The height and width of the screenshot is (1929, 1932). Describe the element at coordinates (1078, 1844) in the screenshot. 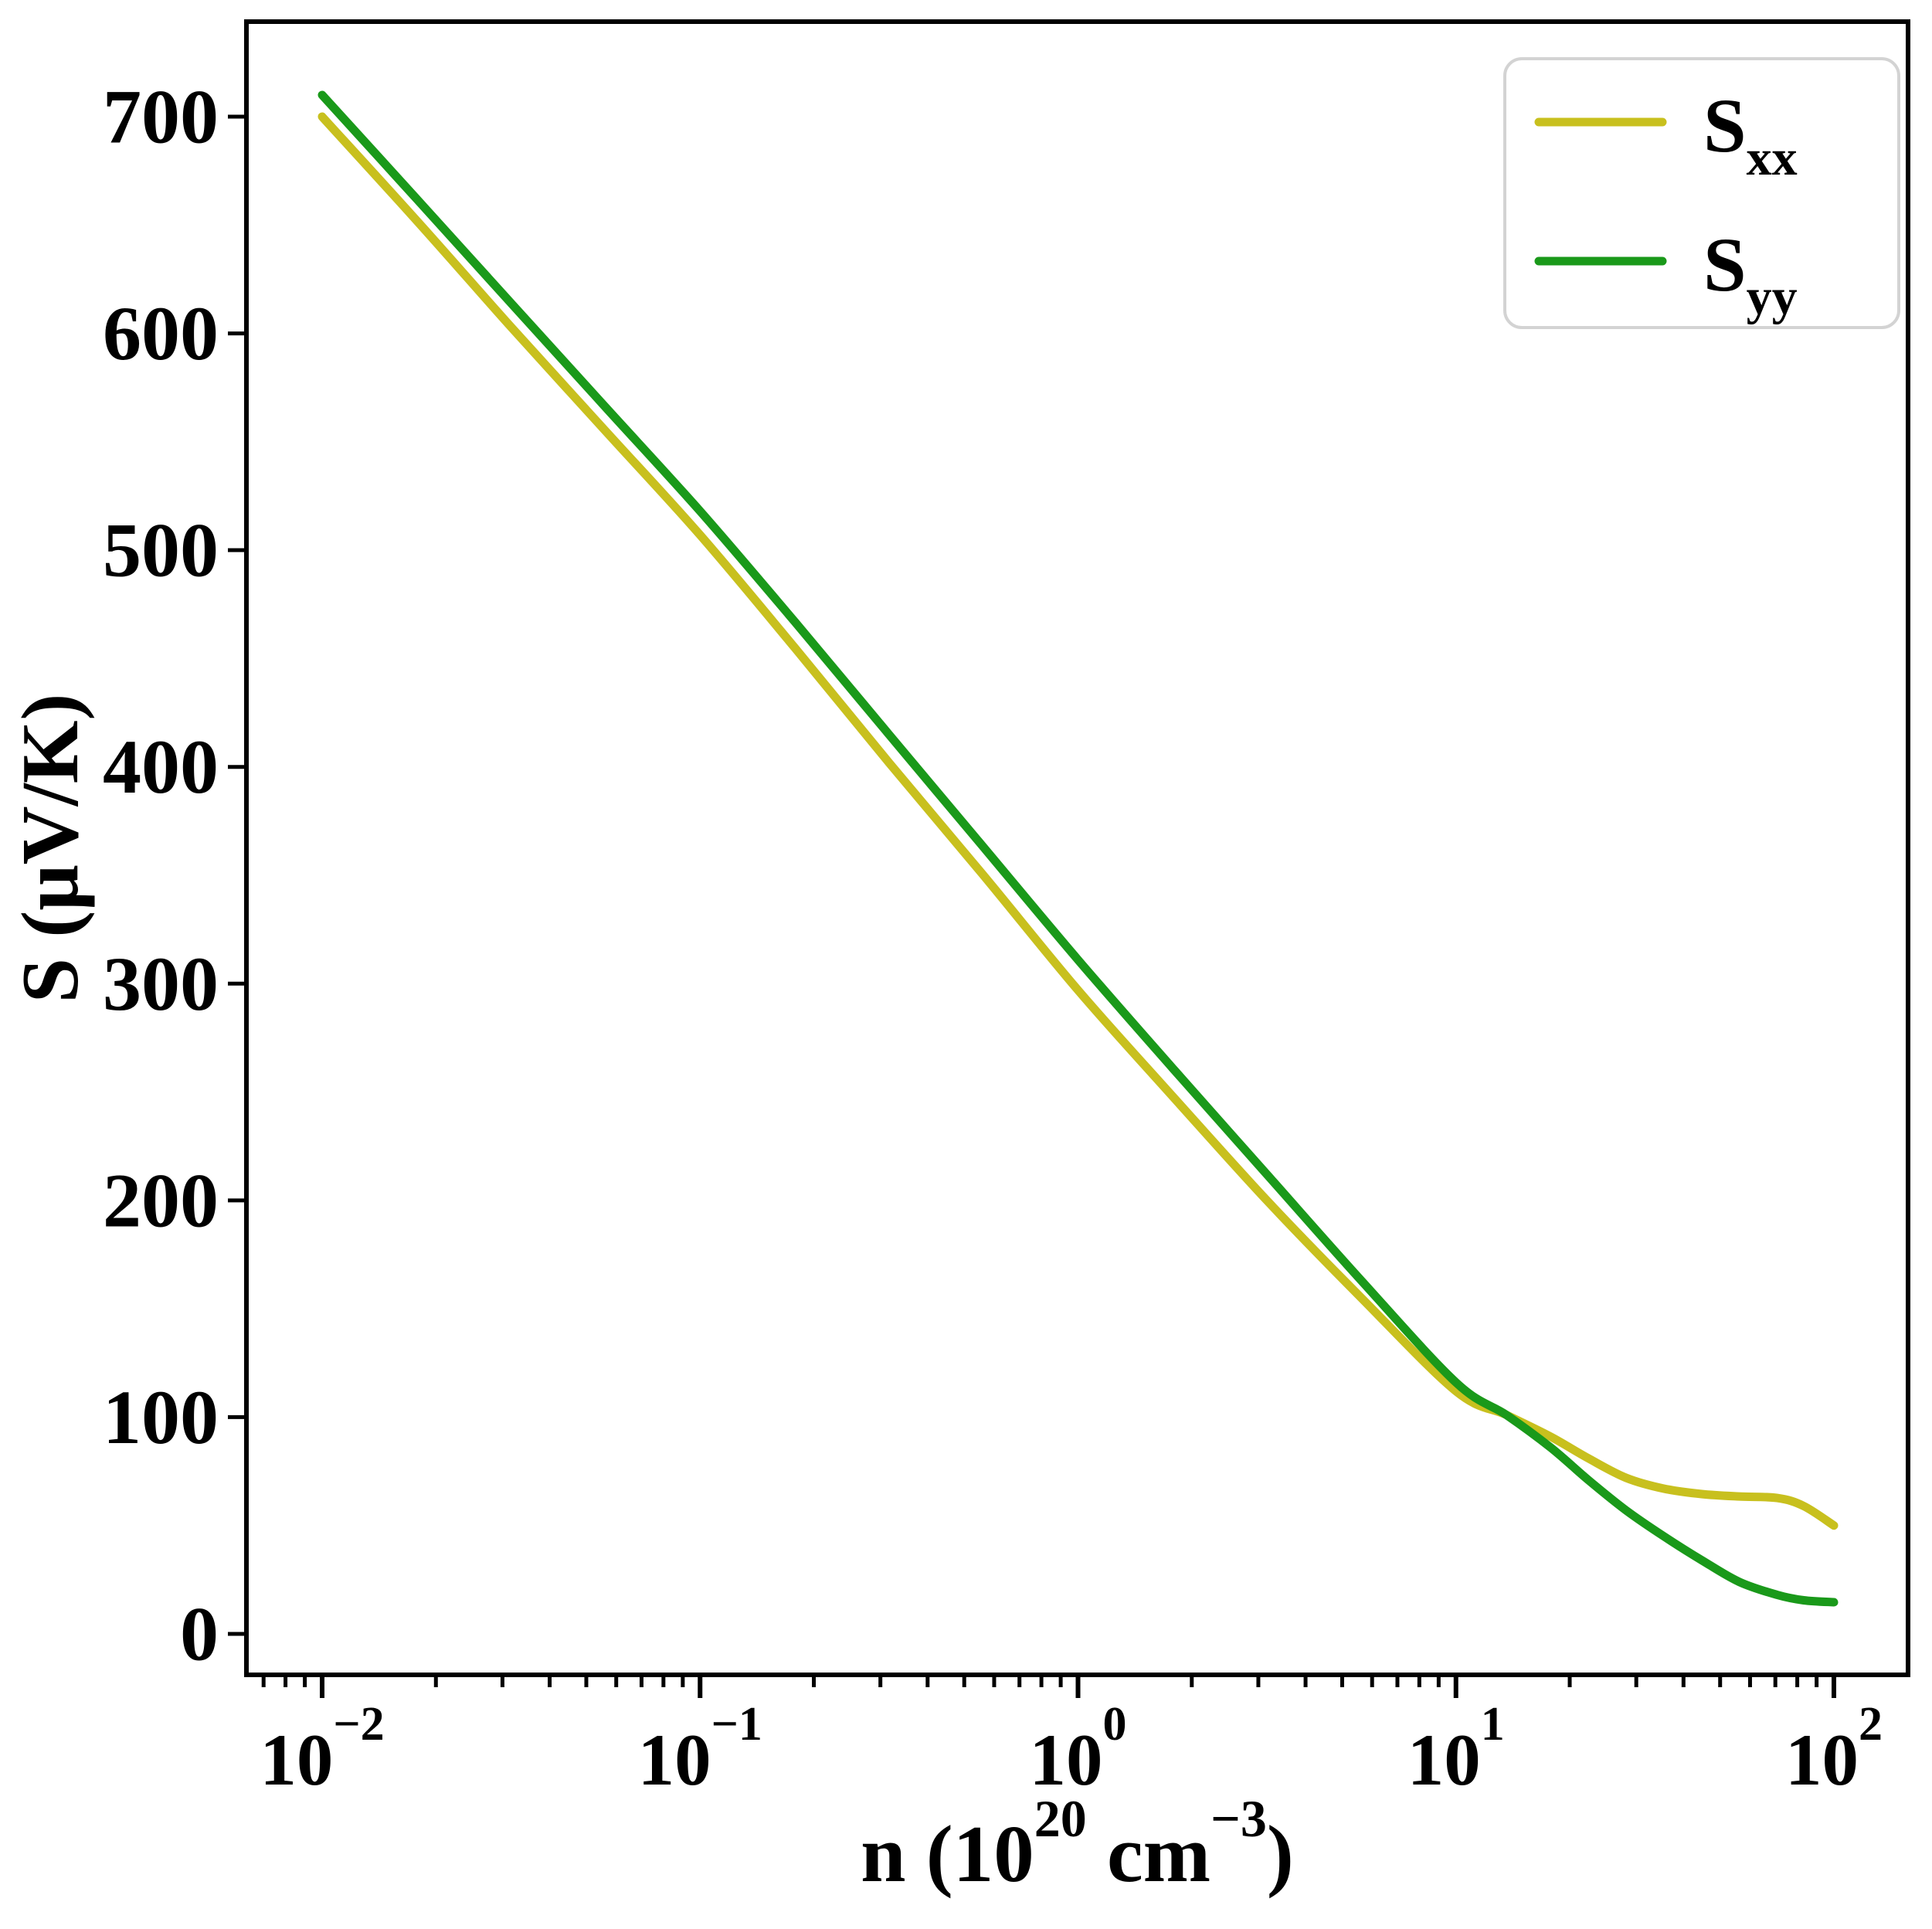

I see `x-axis-label: n (1020 cm−3)` at that location.